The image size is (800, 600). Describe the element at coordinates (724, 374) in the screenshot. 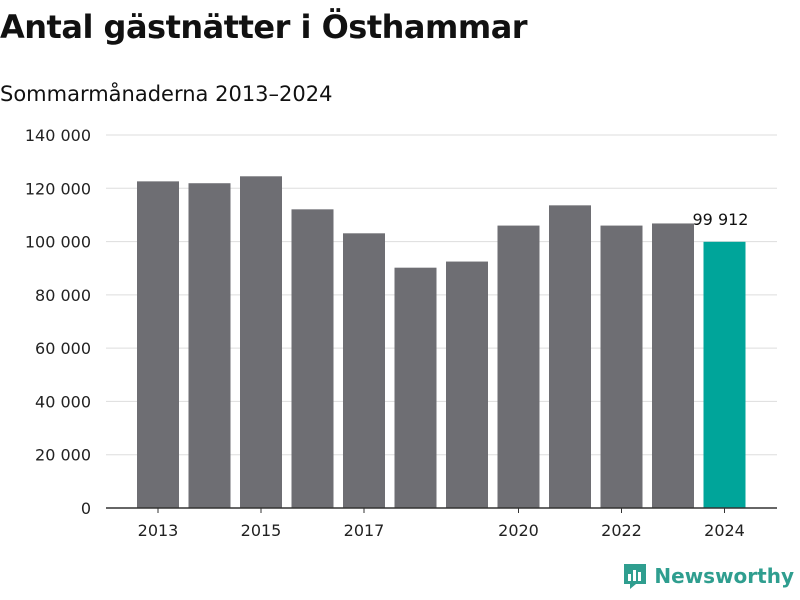

I see `bar-2024` at that location.